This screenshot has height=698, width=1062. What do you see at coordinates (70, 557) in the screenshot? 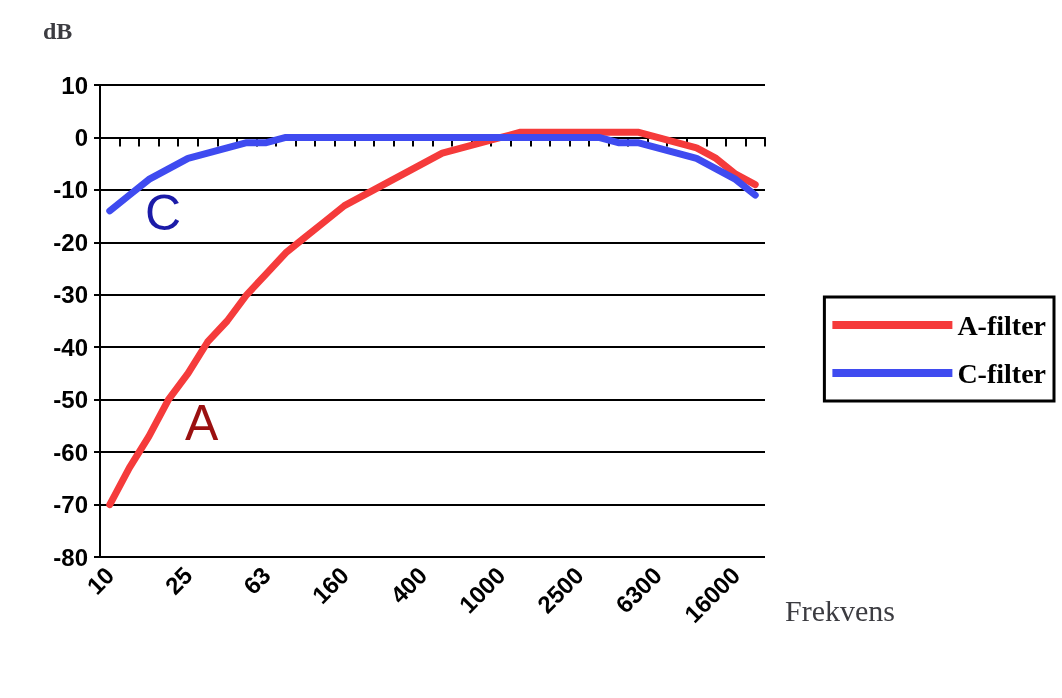
I see `y-tick-label: -80` at bounding box center [70, 557].